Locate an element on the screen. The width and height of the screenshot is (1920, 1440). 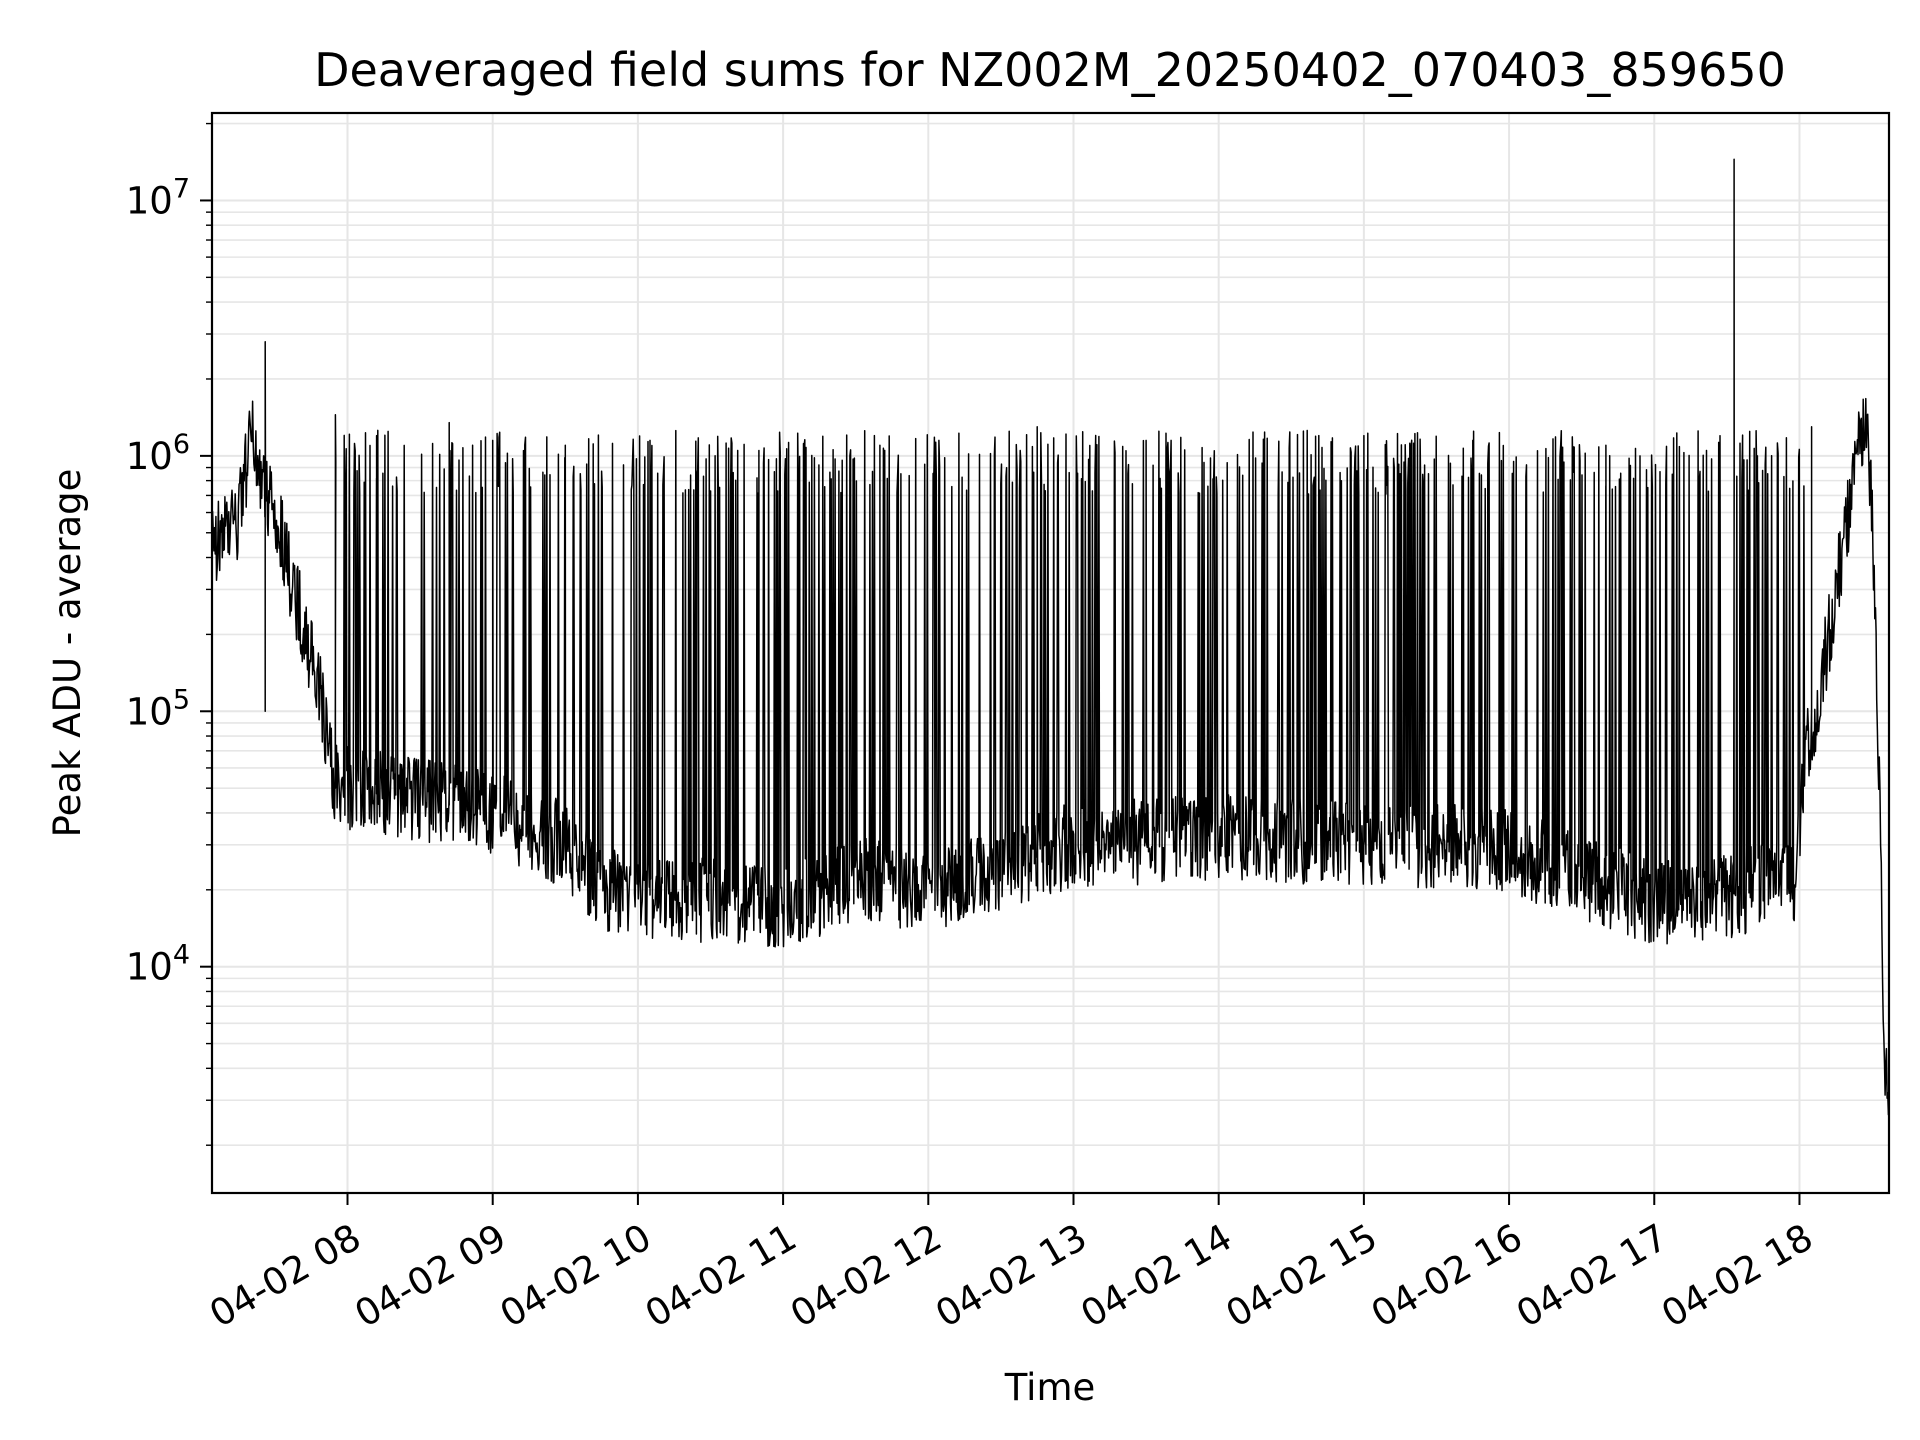
x-tick-label: 04-02 15 is located at coordinates (1302, 1276).